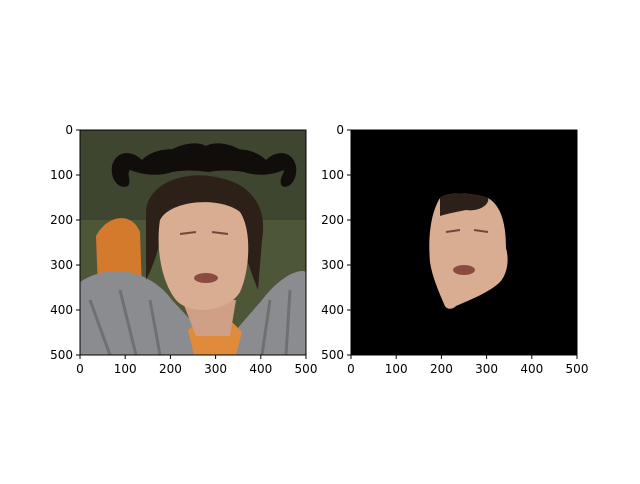  What do you see at coordinates (215, 369) in the screenshot?
I see `left-x-tick-label: 300` at bounding box center [215, 369].